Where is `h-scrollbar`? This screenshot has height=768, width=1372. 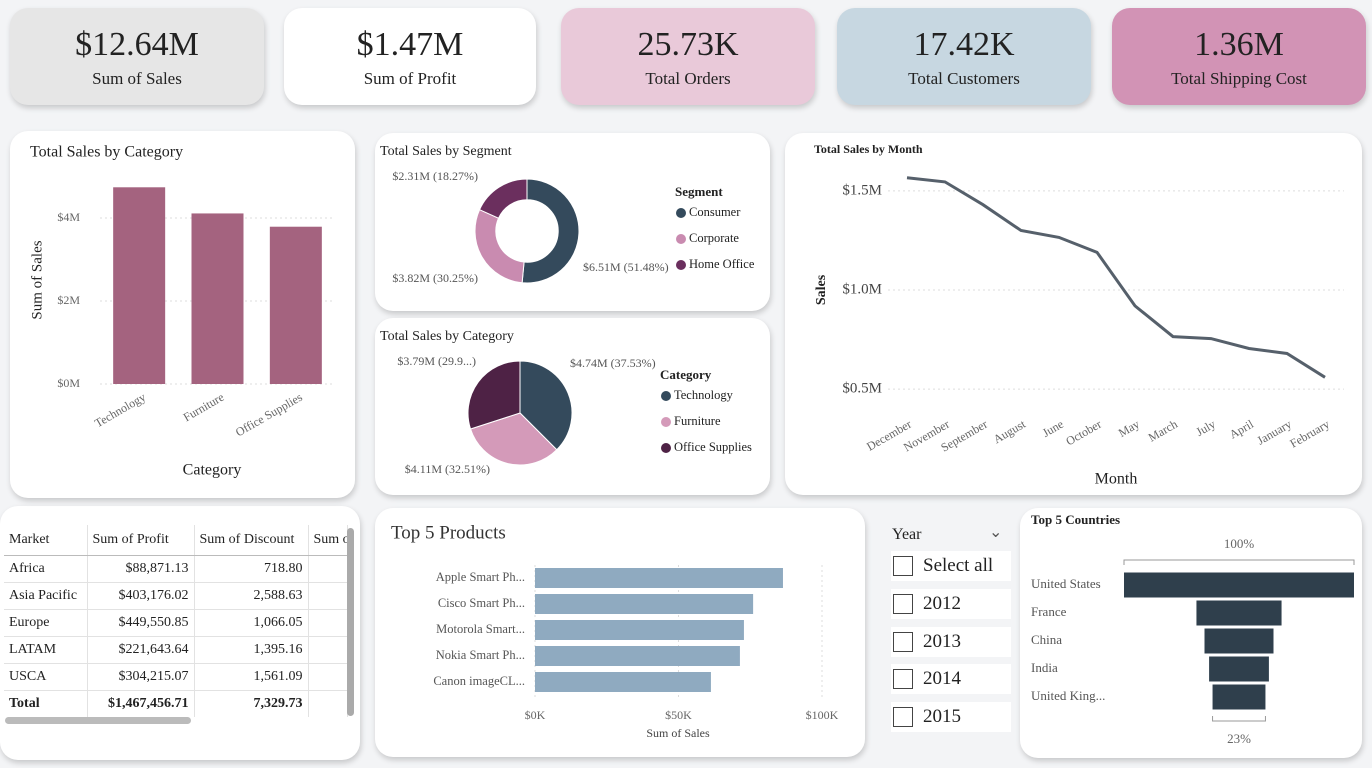
h-scrollbar is located at coordinates (98, 720).